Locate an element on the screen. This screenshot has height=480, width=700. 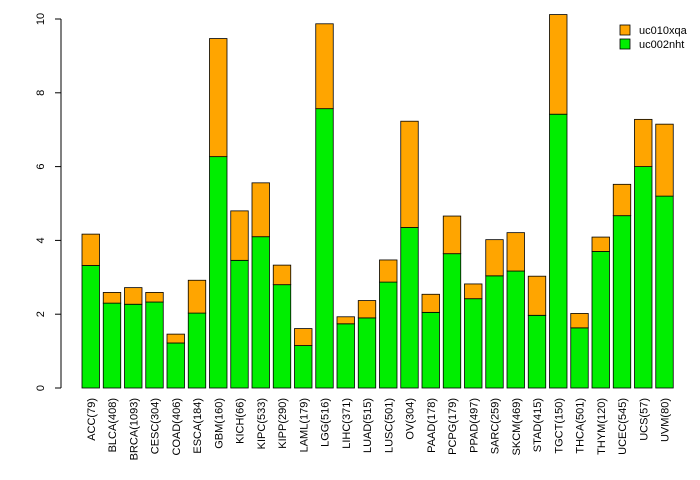
x-category-label: TGCT(150) is located at coordinates (559, 426).